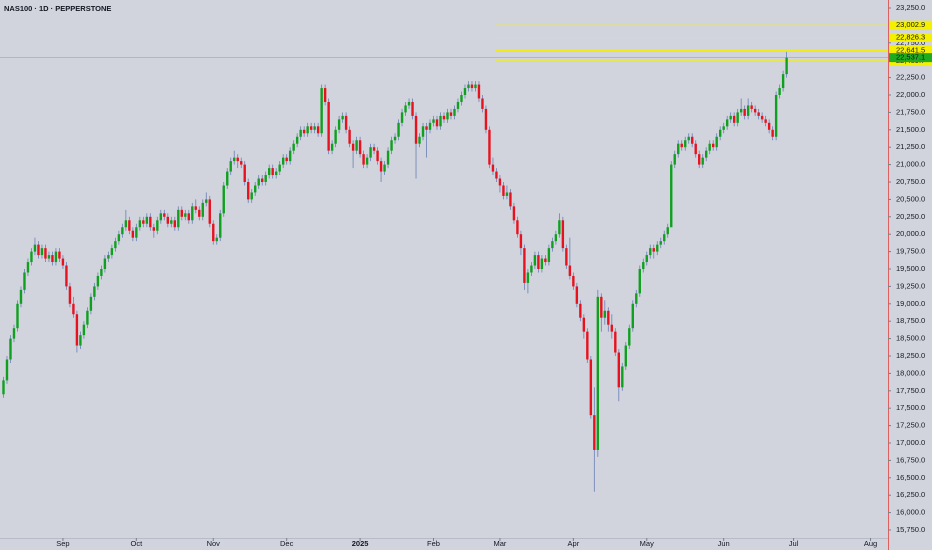 The height and width of the screenshot is (550, 932). I want to click on x-tick-label: Aug, so click(870, 543).